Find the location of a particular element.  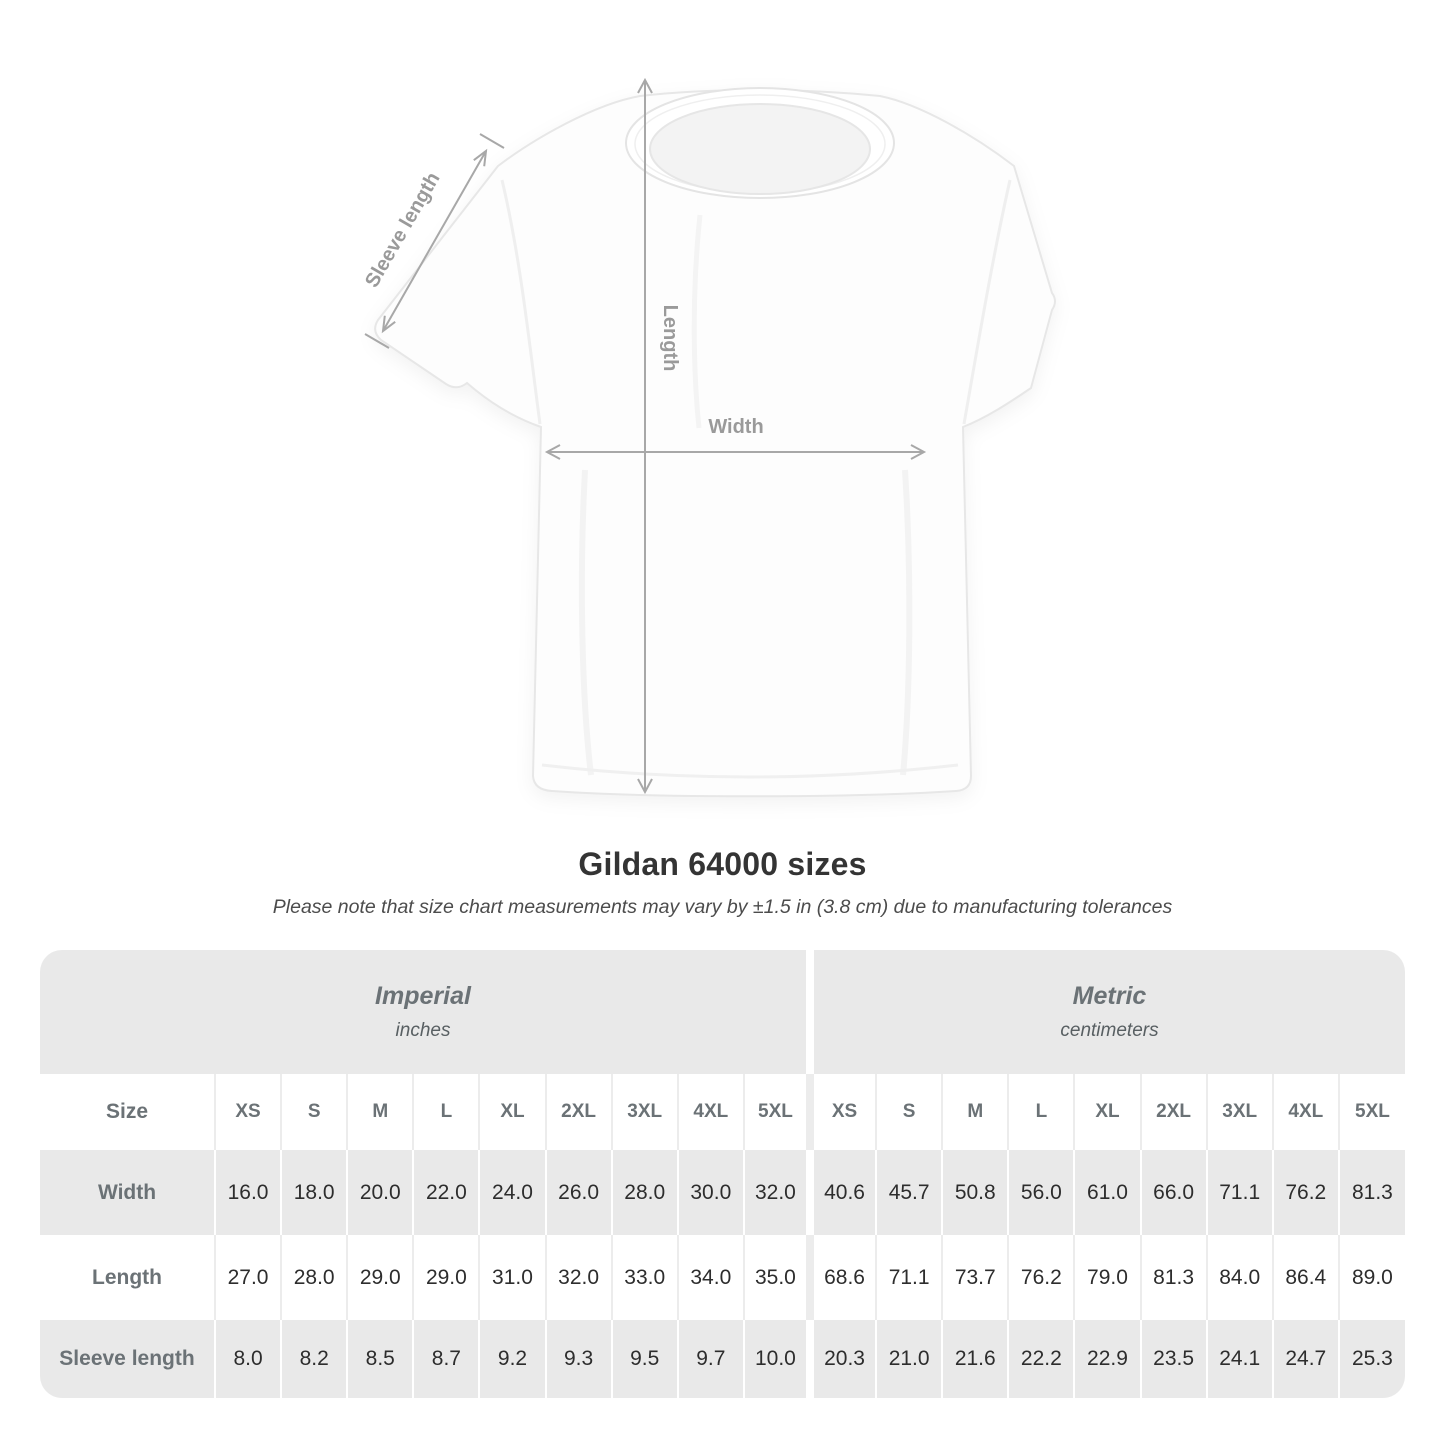

value-cell: 45.7 is located at coordinates (909, 1192).